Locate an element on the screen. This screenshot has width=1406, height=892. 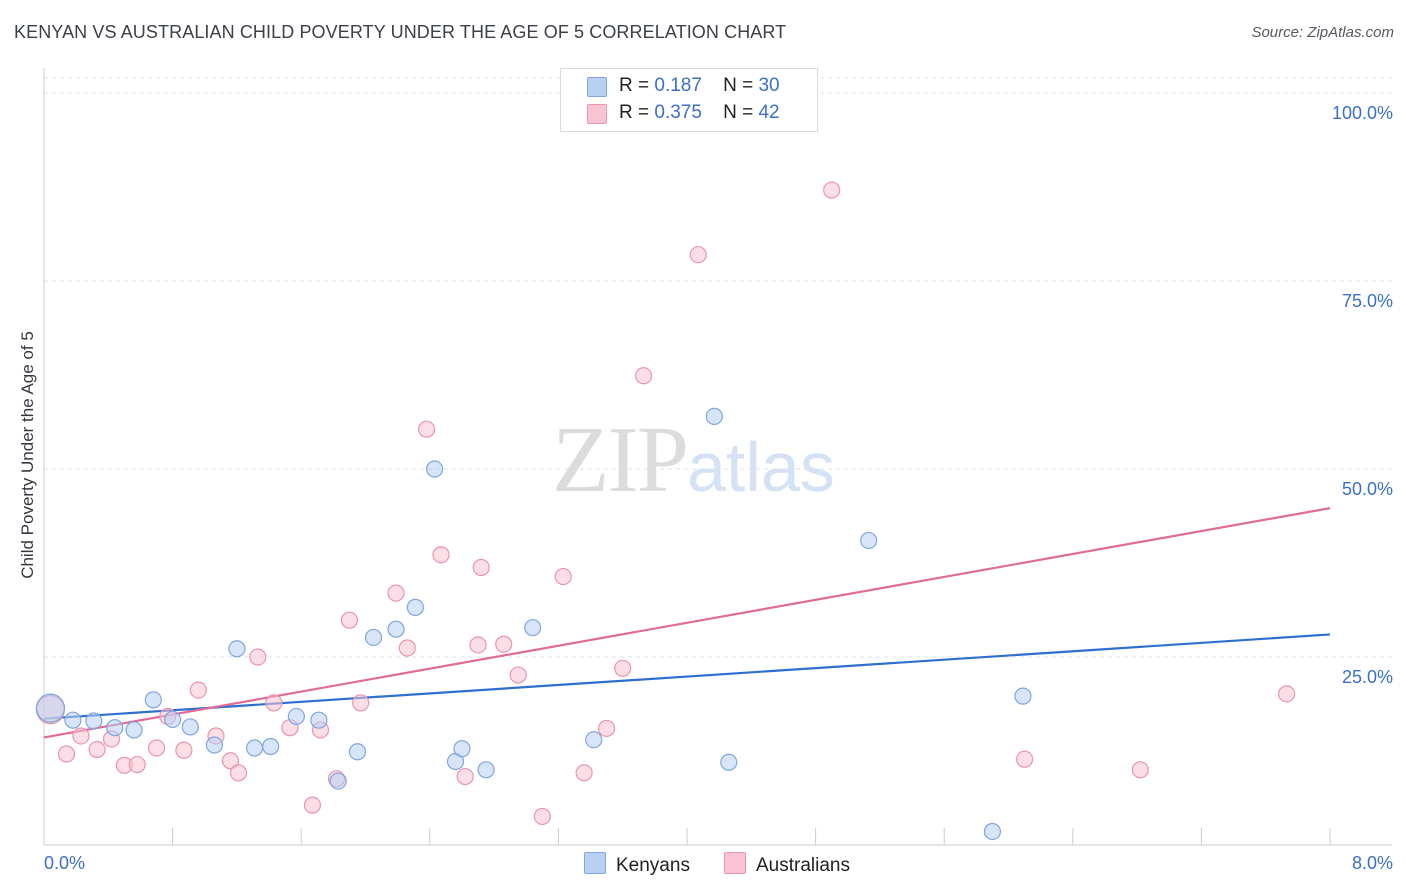
watermark: ZIPatlas is located at coordinates (693, 459).